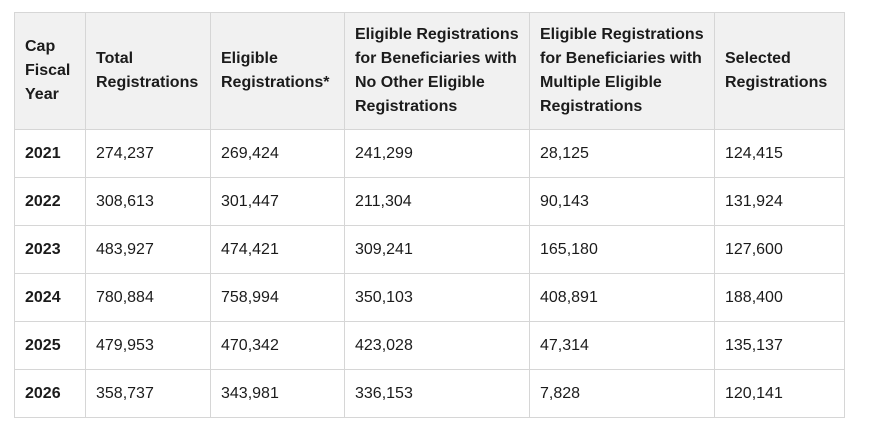 Image resolution: width=872 pixels, height=435 pixels. Describe the element at coordinates (437, 297) in the screenshot. I see `cell-eligible-no-other: 350,103` at that location.